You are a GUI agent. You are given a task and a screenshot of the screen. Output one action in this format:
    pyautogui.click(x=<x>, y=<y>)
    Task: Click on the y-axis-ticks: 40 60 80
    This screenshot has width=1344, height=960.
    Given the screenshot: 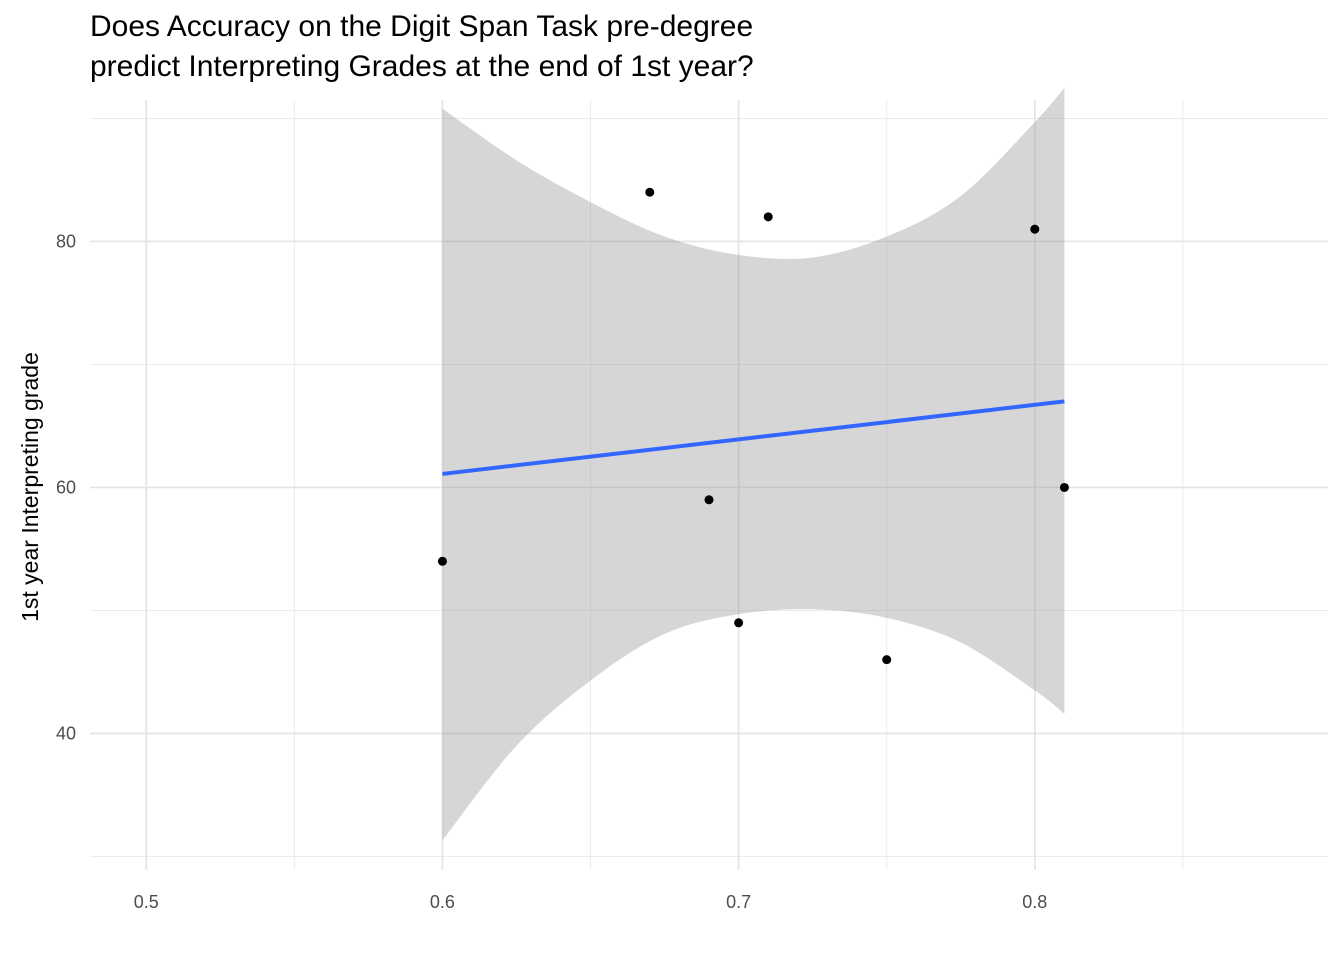 What is the action you would take?
    pyautogui.click(x=66, y=487)
    